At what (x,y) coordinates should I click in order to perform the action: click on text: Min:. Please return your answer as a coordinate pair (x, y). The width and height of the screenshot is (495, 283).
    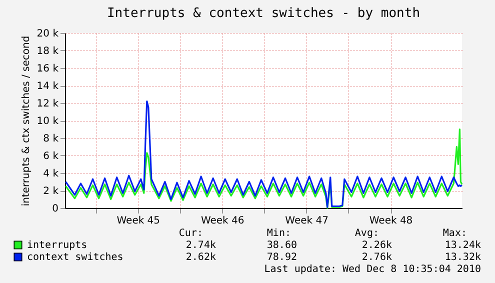
    Looking at the image, I should click on (278, 233).